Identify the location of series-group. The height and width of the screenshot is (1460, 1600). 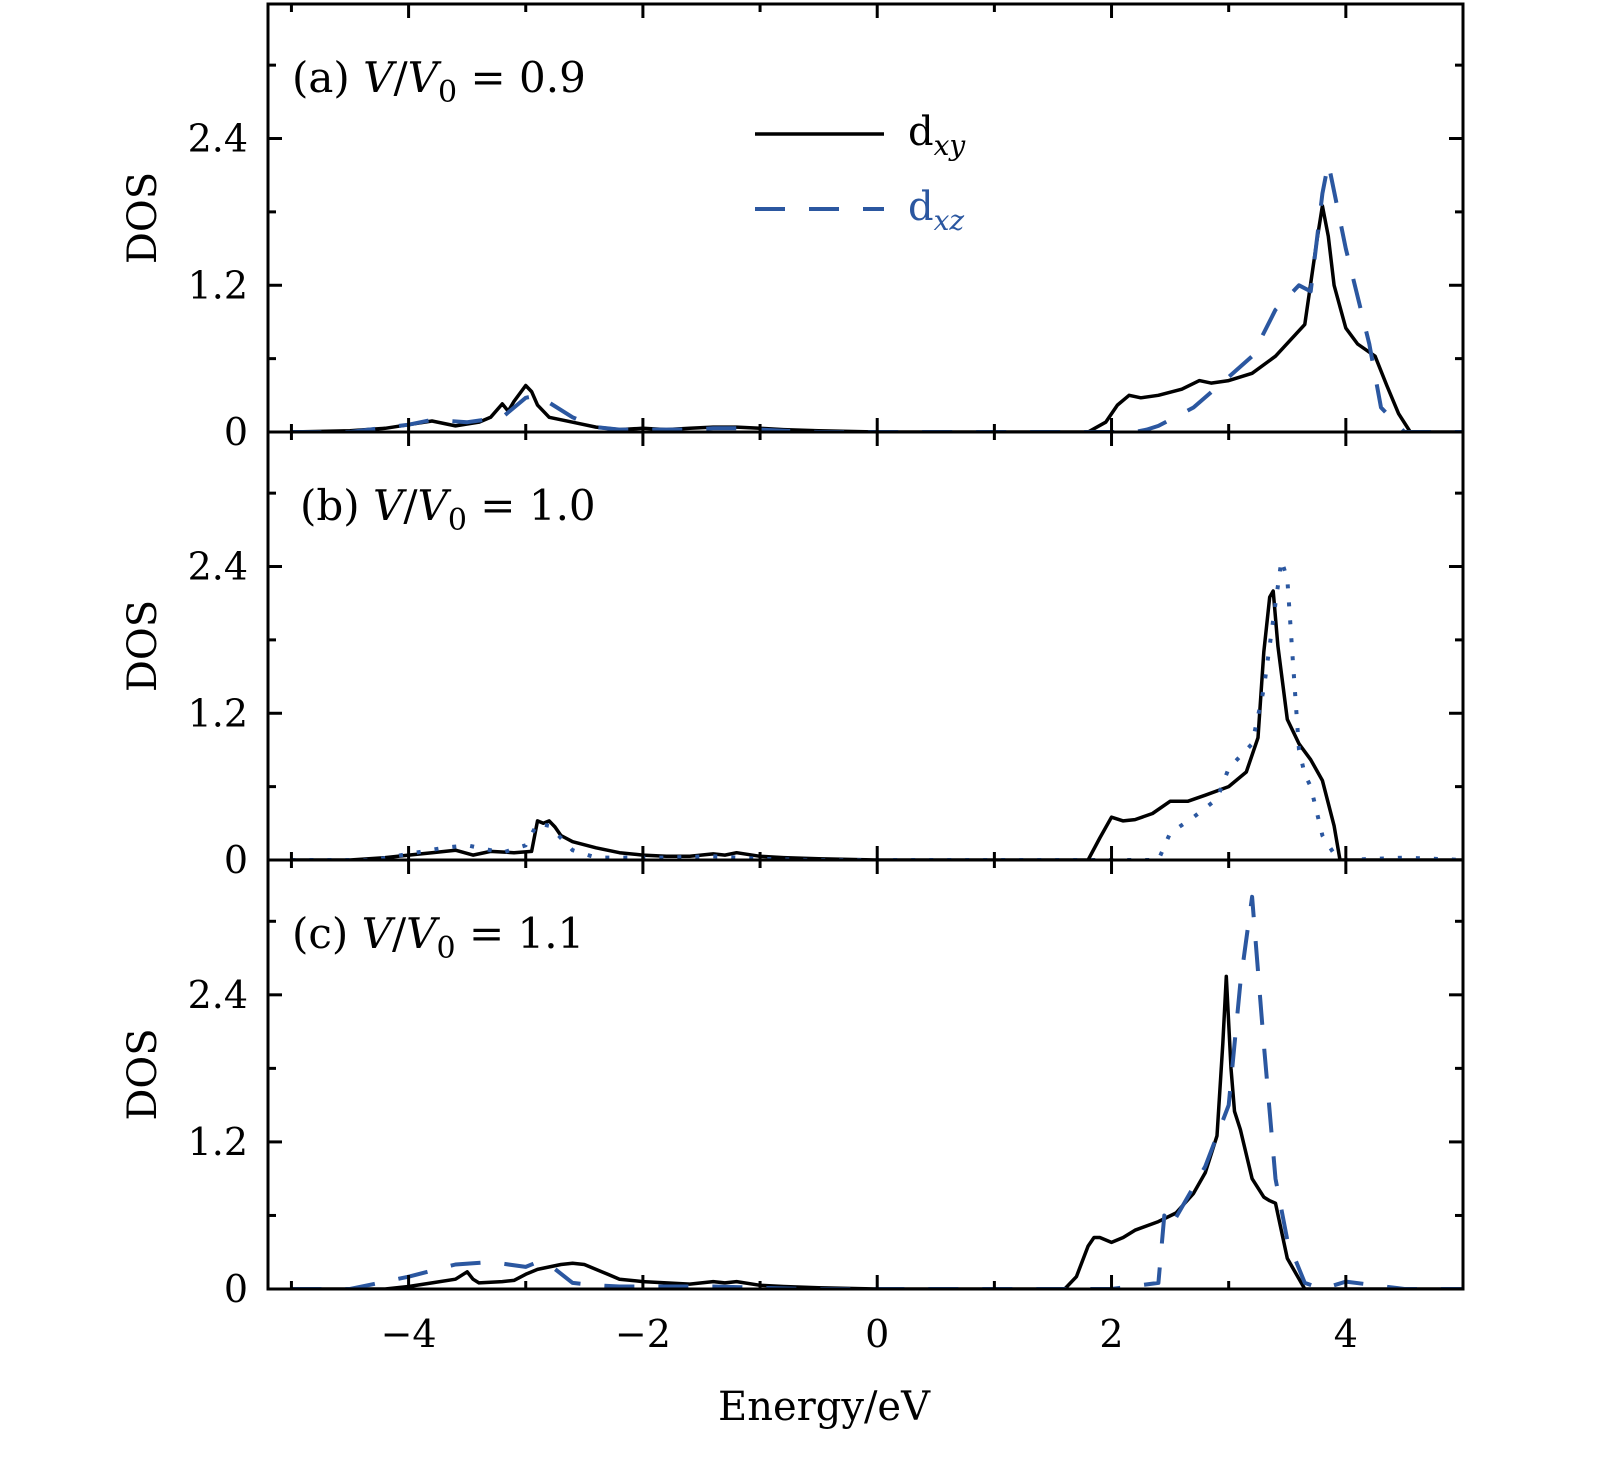
(877, 296).